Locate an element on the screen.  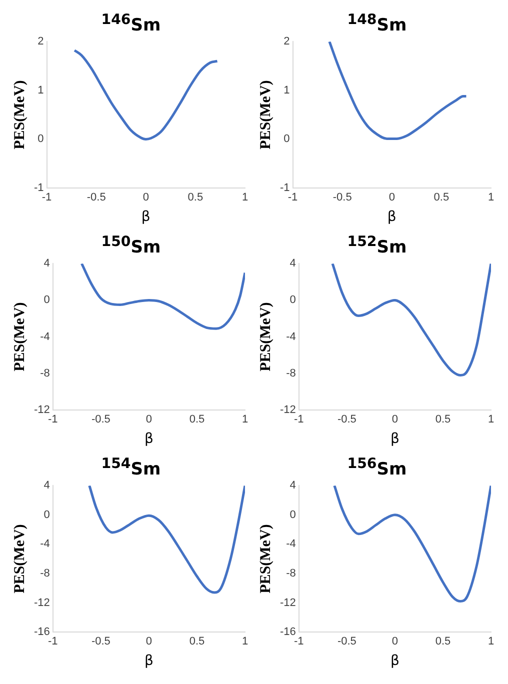
chart-title: $^{148}$Sm is located at coordinates (377, 23).